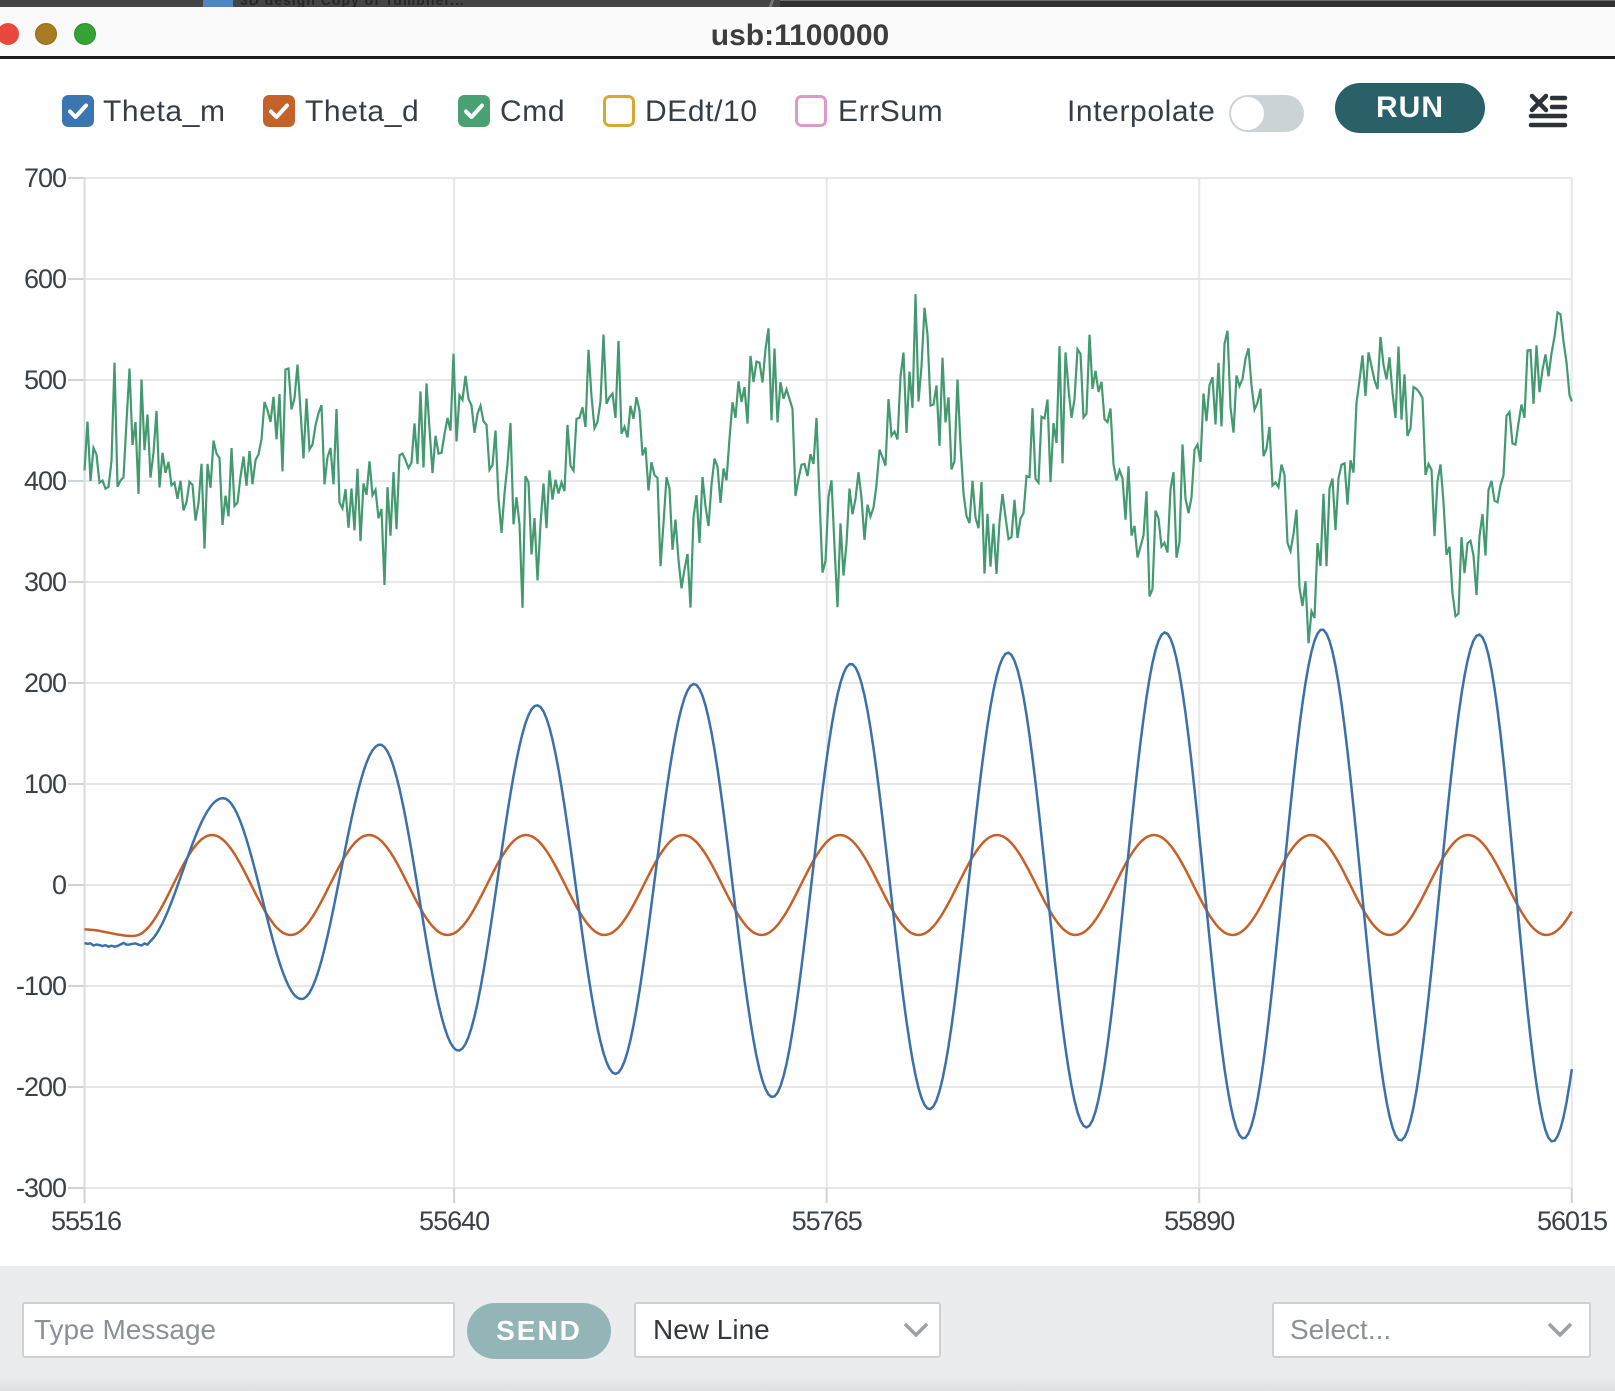 Image resolution: width=1615 pixels, height=1391 pixels. Describe the element at coordinates (45, 683) in the screenshot. I see `svg-text: 200` at that location.